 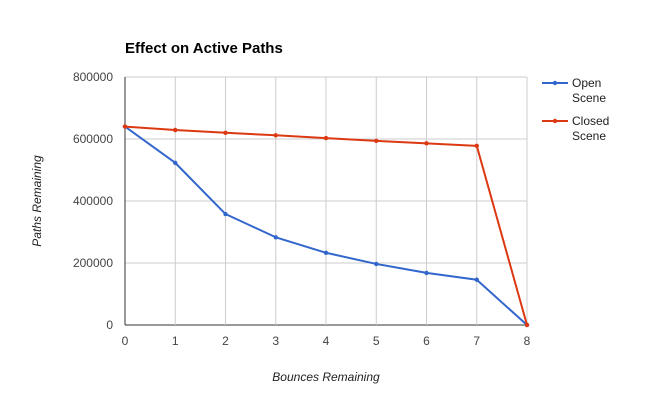 What do you see at coordinates (586, 83) in the screenshot?
I see `legend-label: Open` at bounding box center [586, 83].